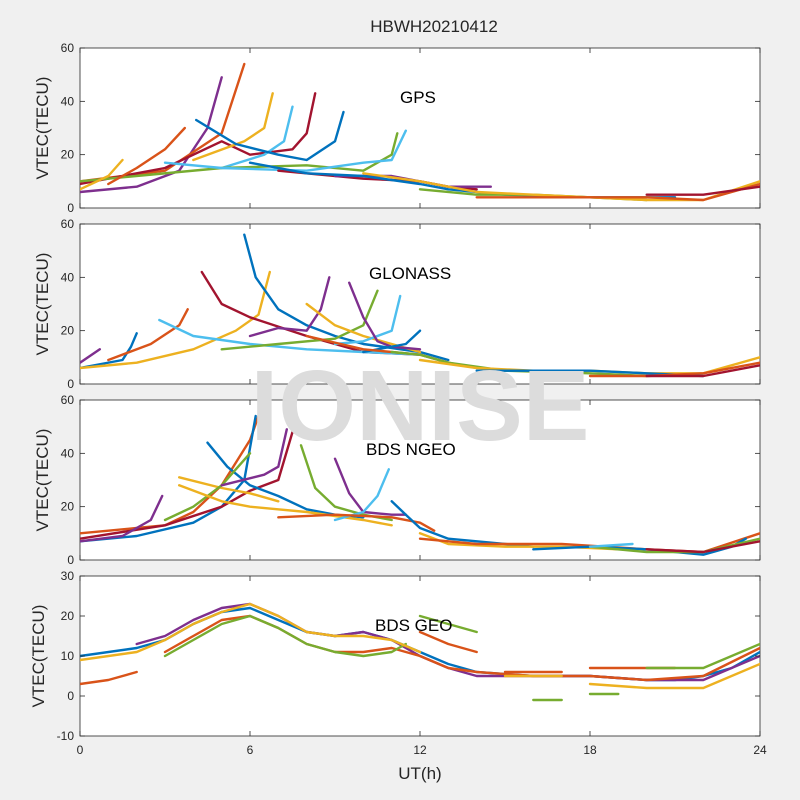 The height and width of the screenshot is (800, 800). What do you see at coordinates (411, 449) in the screenshot?
I see `panel-label: BDS NGEO` at bounding box center [411, 449].